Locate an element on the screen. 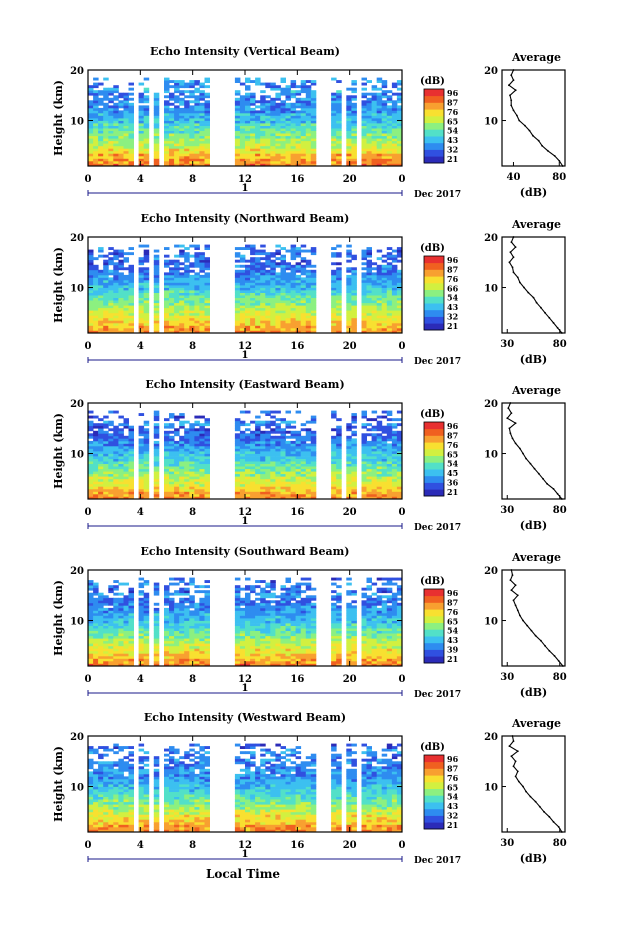 This screenshot has width=621, height=929. profile-y-tick-label: 20 is located at coordinates (491, 238).